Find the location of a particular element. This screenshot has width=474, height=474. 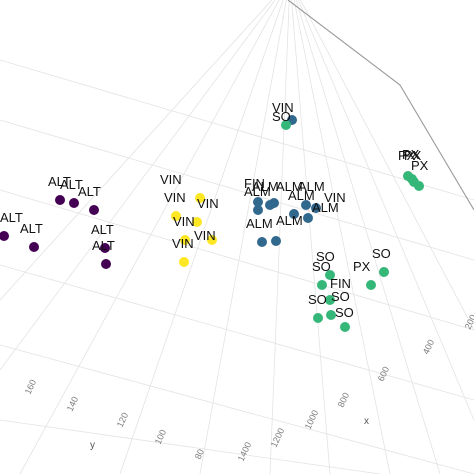

x-tick-label: 600 is located at coordinates (383, 374).